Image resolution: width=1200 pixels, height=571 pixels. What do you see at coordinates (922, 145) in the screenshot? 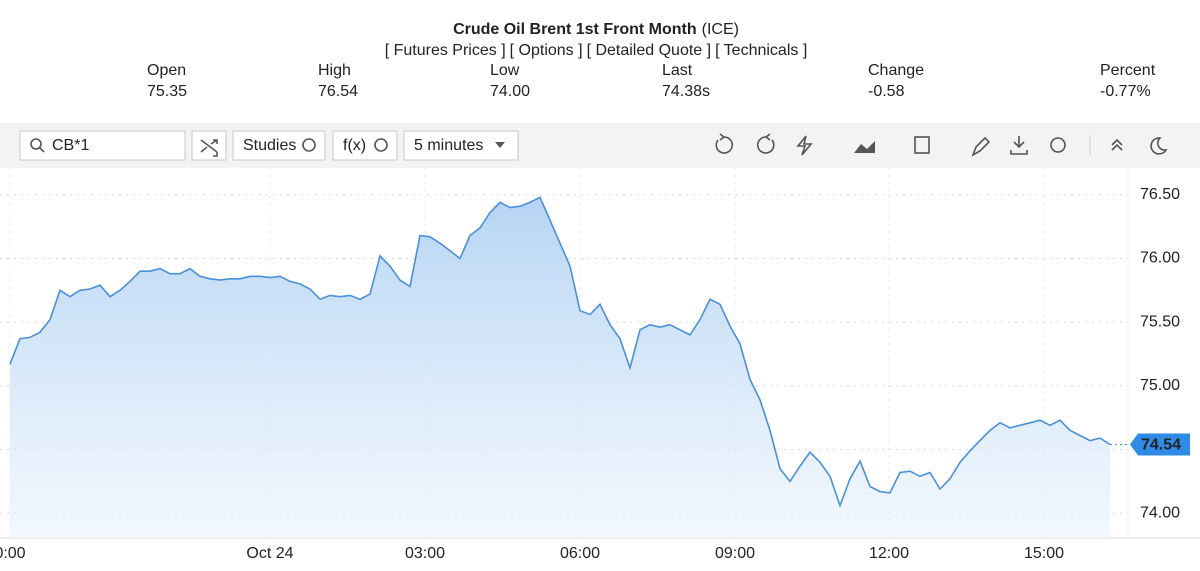
I see `layout-icon` at bounding box center [922, 145].